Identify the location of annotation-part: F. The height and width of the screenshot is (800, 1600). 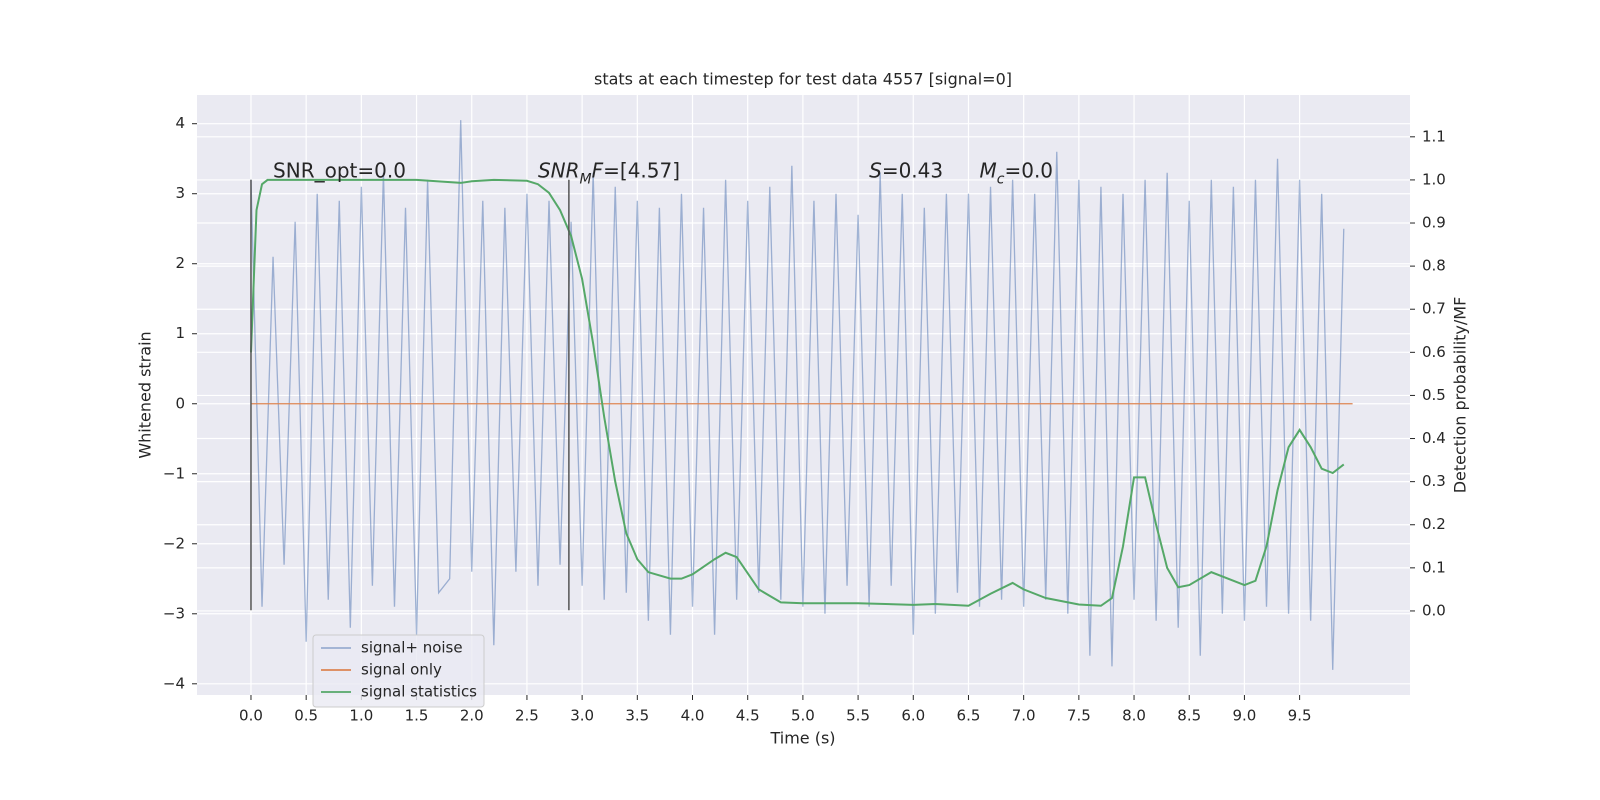
(598, 170).